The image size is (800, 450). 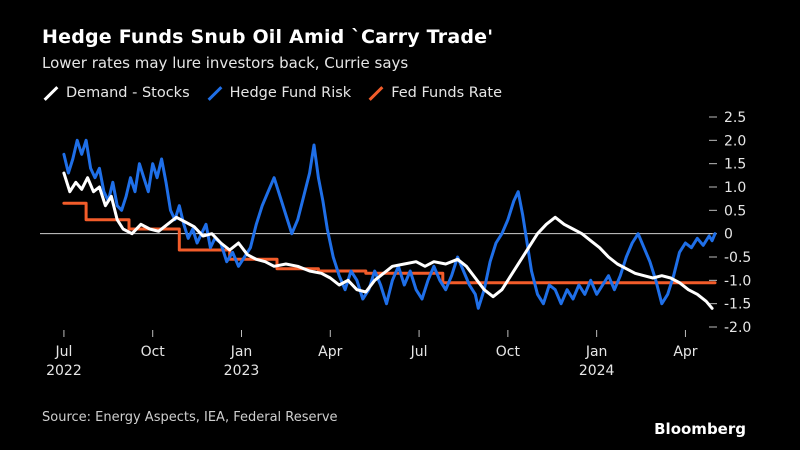 What do you see at coordinates (128, 93) in the screenshot?
I see `legend-label-demand-stocks: Demand - Stocks` at bounding box center [128, 93].